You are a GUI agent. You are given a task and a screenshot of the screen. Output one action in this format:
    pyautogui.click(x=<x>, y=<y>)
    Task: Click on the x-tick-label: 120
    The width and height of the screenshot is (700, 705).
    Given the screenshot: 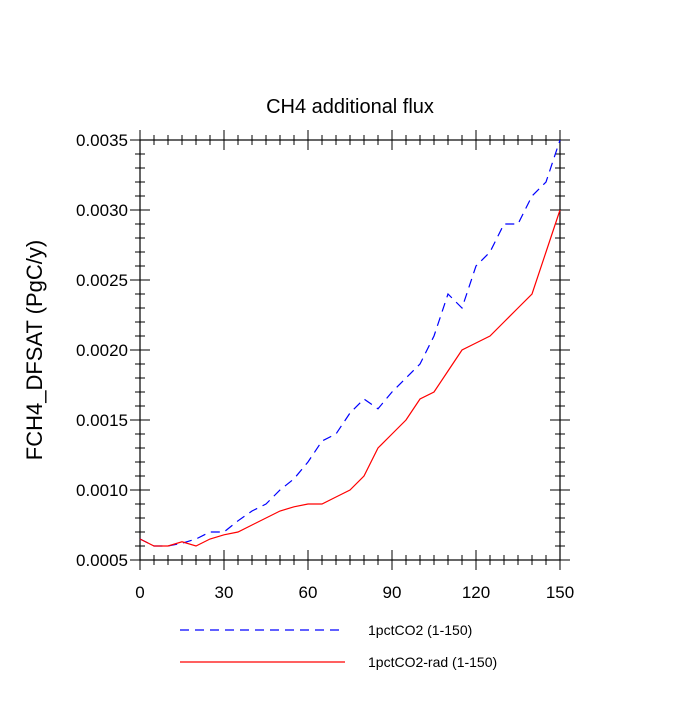 What is the action you would take?
    pyautogui.click(x=476, y=592)
    